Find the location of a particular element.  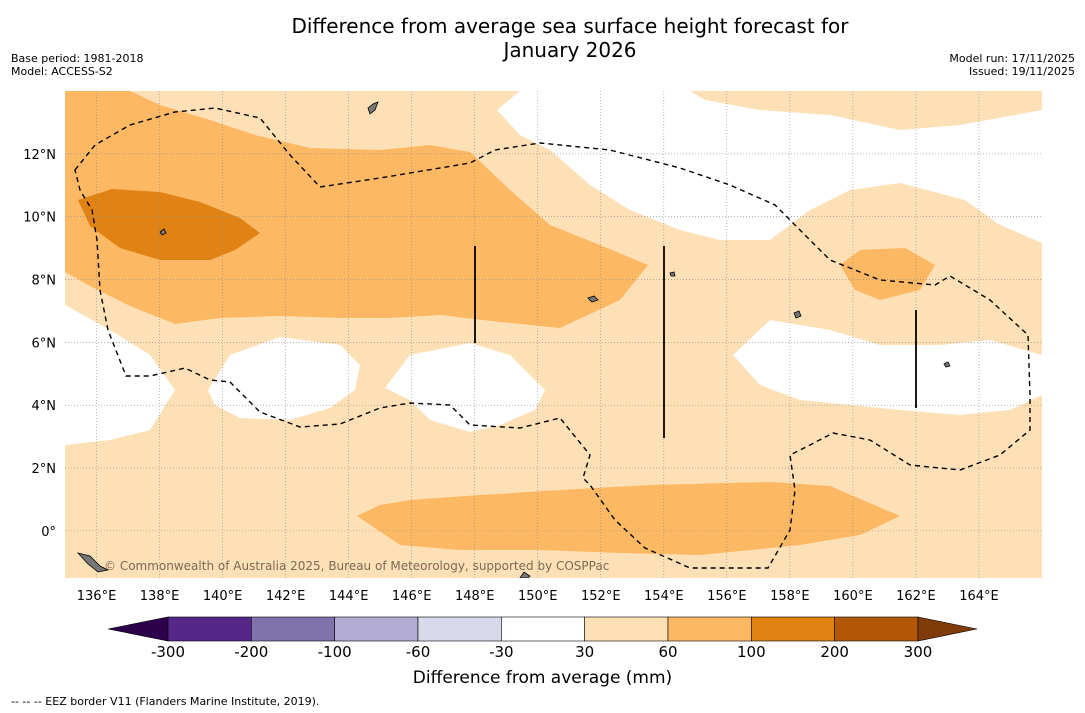

lon-tick-label: 142°E is located at coordinates (286, 596).